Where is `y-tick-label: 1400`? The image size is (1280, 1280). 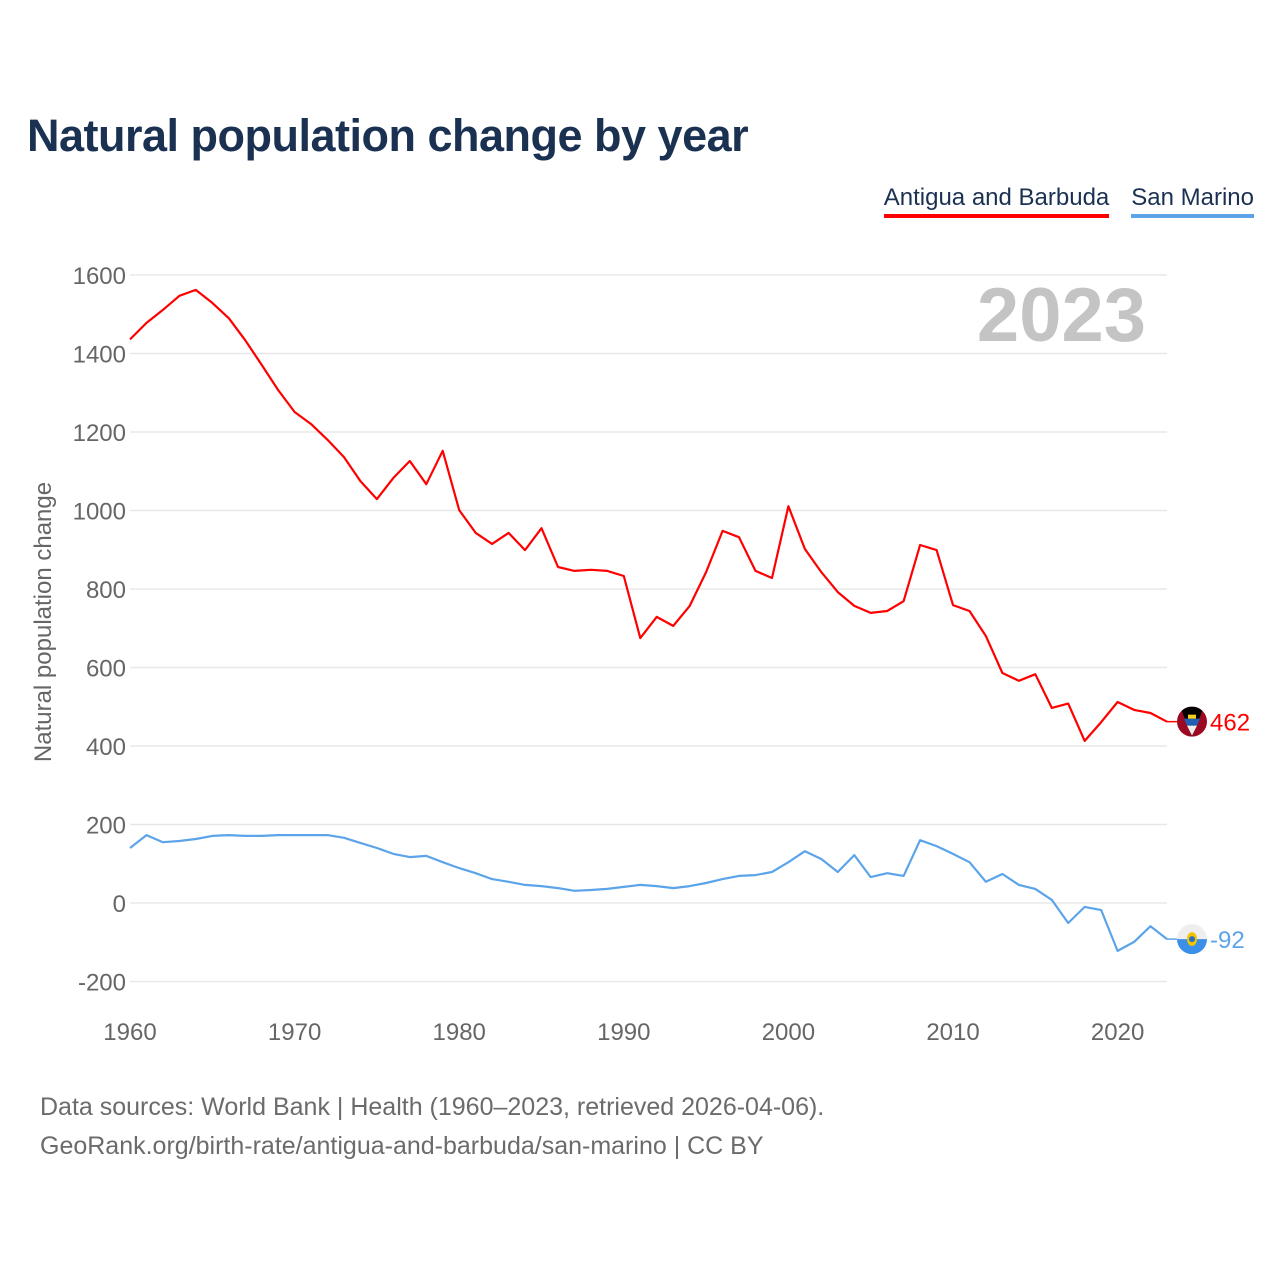 y-tick-label: 1400 is located at coordinates (99, 355).